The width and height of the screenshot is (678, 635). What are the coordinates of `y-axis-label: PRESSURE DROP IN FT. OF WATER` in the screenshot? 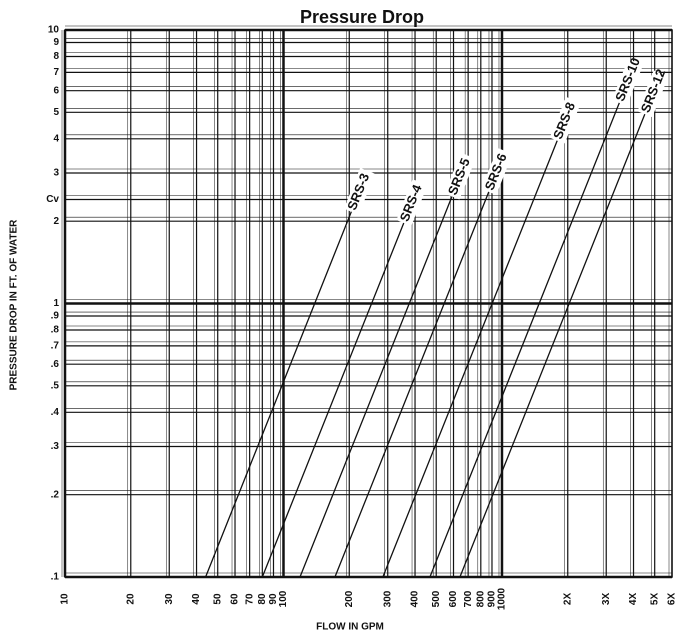 It's located at (14, 305).